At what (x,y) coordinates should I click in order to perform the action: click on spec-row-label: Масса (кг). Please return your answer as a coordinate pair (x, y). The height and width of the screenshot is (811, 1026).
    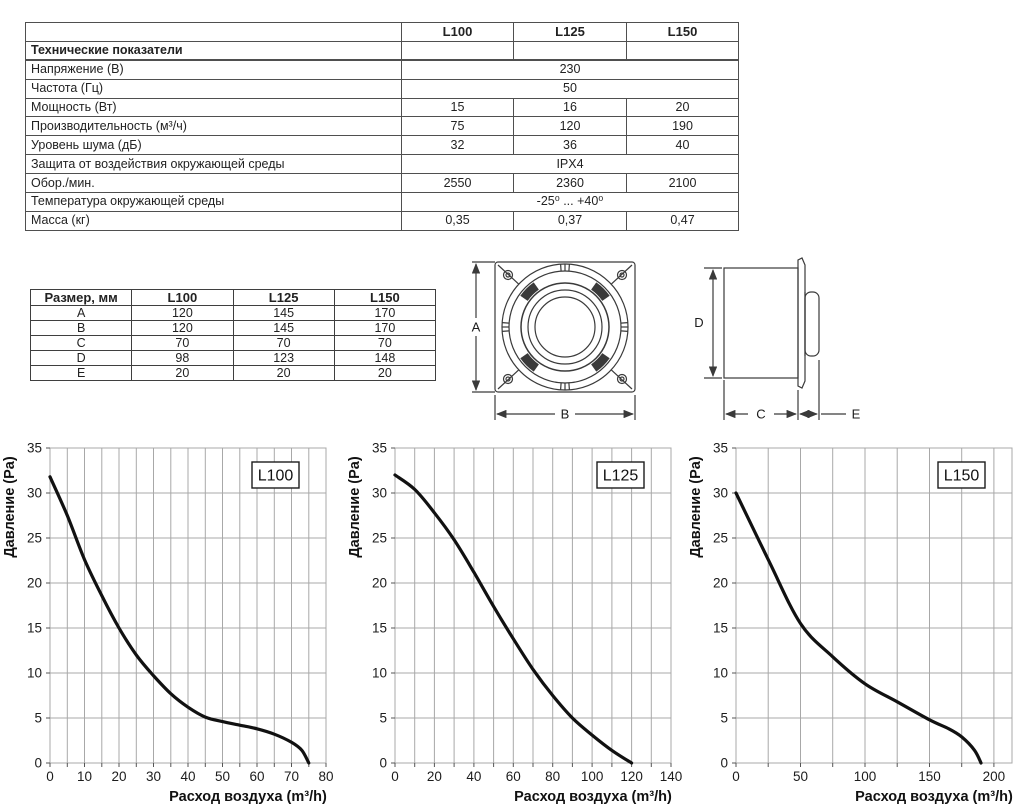
    Looking at the image, I should click on (213, 220).